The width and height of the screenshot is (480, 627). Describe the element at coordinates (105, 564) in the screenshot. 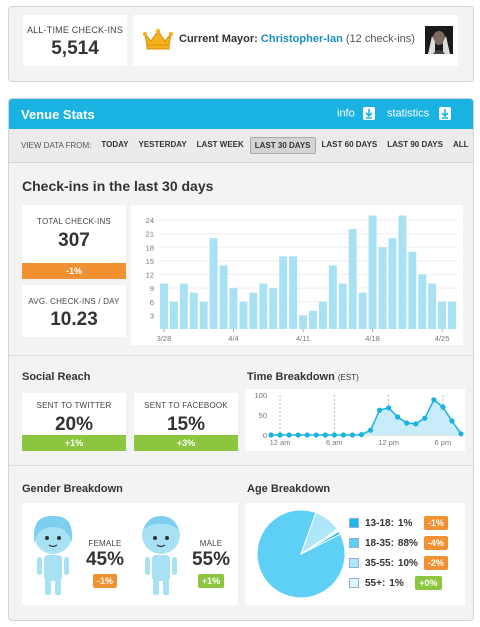

I see `female-stats: FEMALE 45% -1%` at that location.